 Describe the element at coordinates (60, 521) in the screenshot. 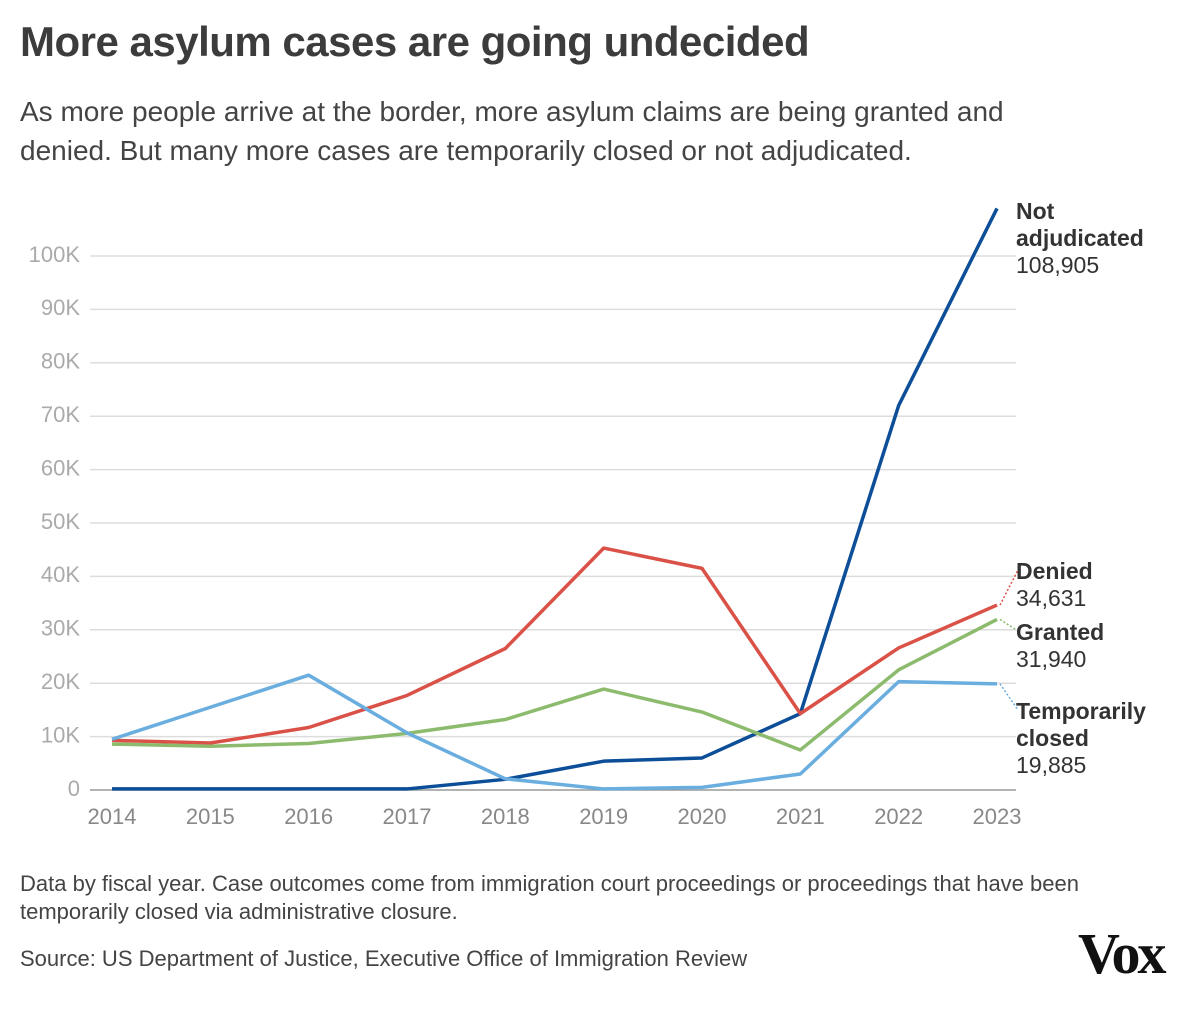

I see `y-tick-label: 50K` at that location.